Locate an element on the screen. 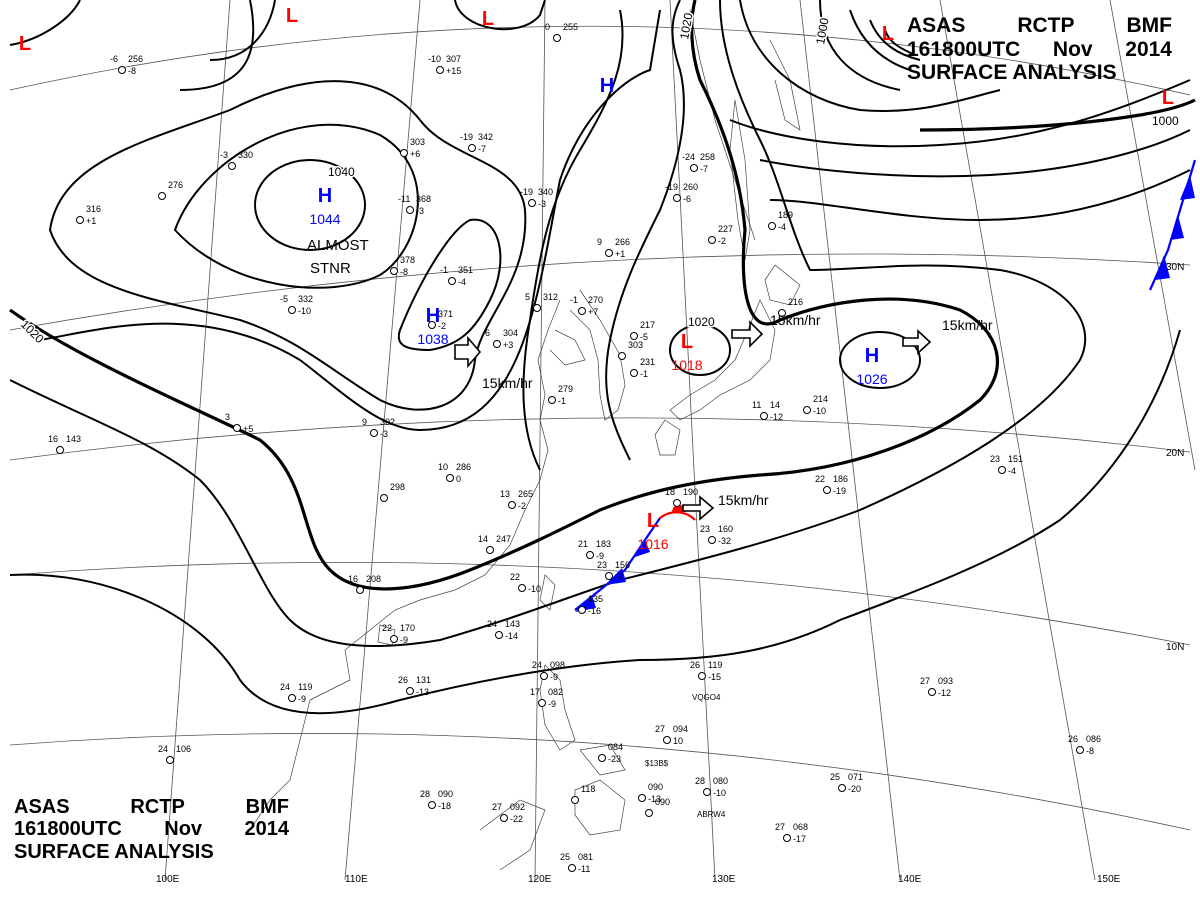  japan-honshu is located at coordinates (722, 360).